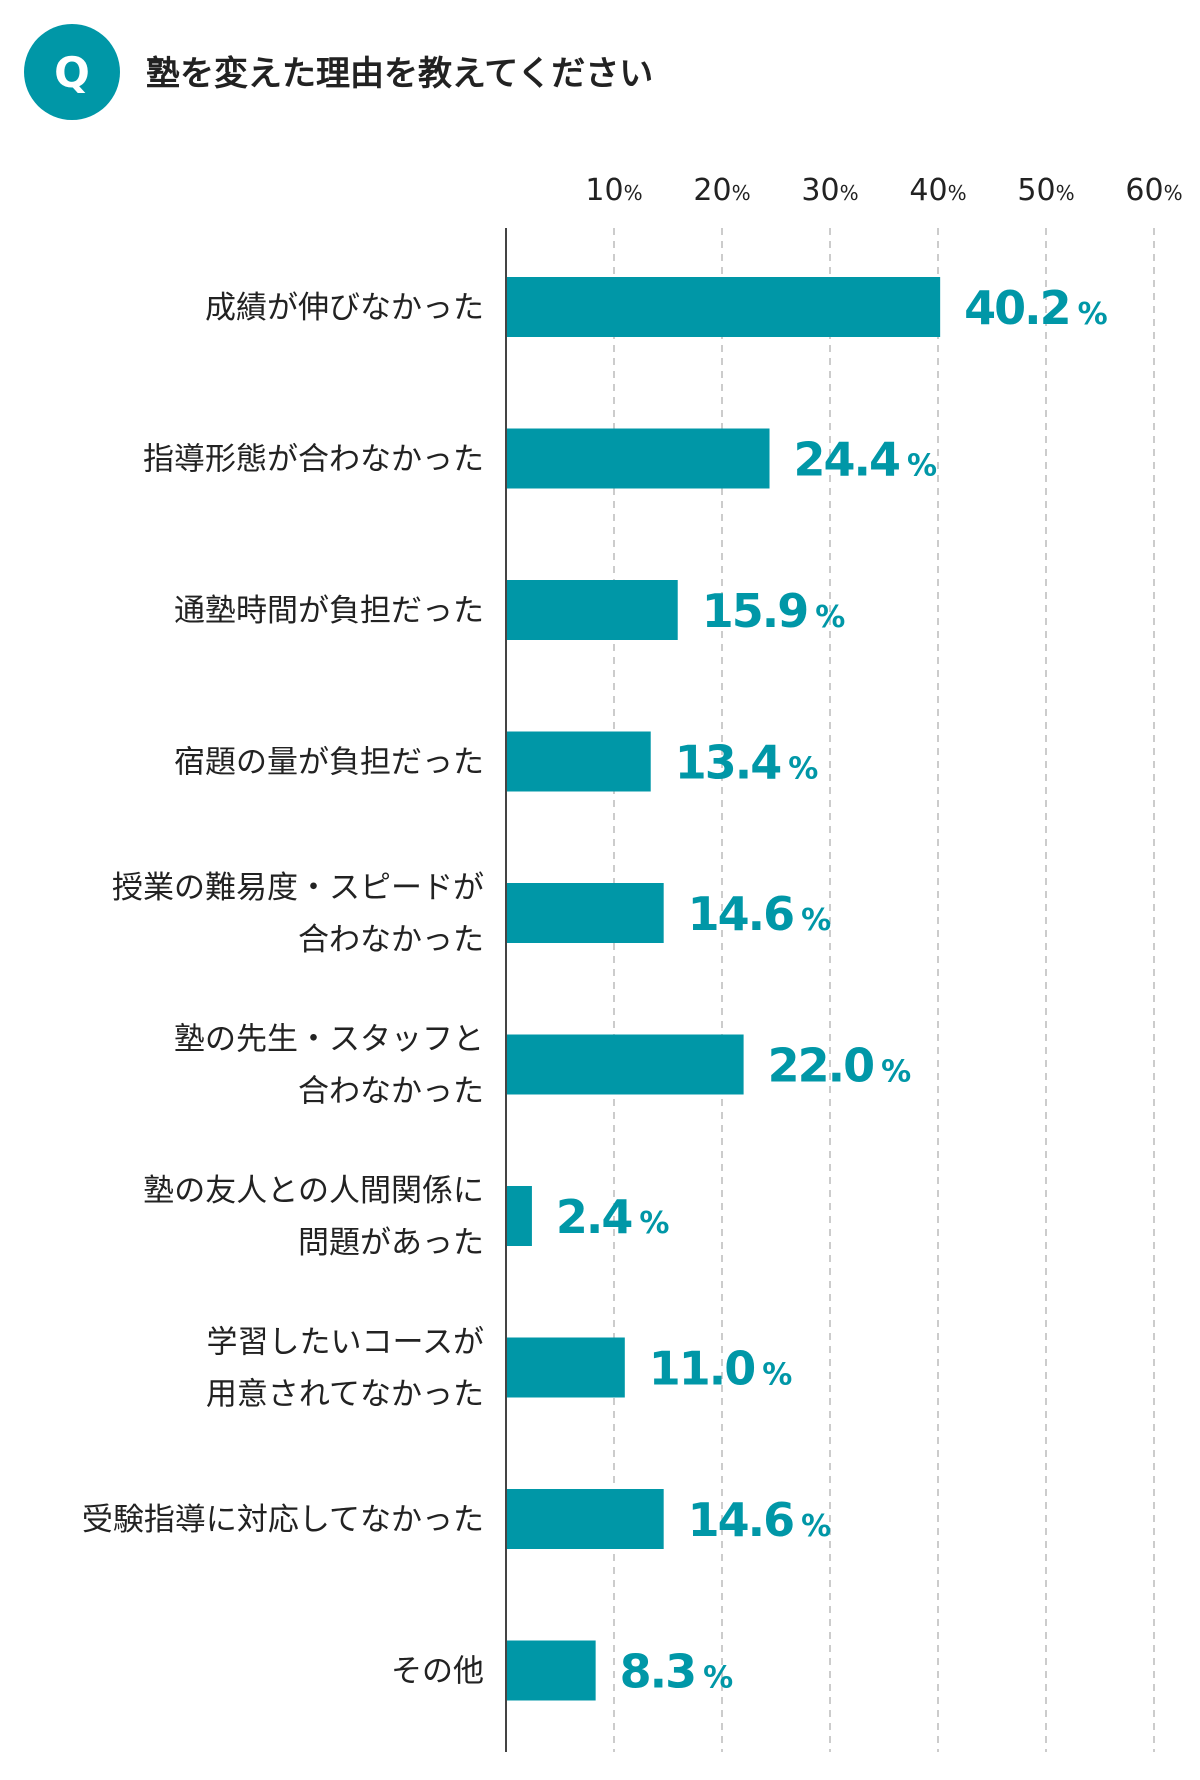  I want to click on value-label-10: 8.3%, so click(677, 1672).